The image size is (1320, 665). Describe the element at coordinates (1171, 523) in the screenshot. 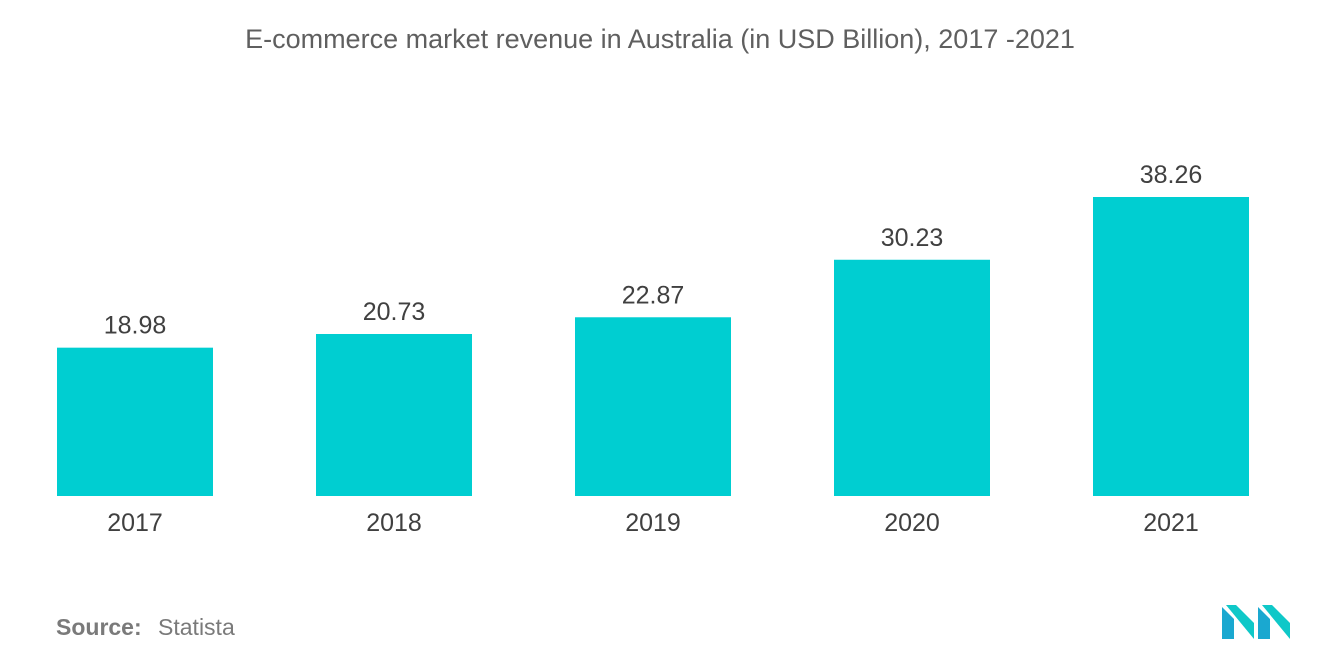

I see `x-tick-label-2021: 2021` at that location.